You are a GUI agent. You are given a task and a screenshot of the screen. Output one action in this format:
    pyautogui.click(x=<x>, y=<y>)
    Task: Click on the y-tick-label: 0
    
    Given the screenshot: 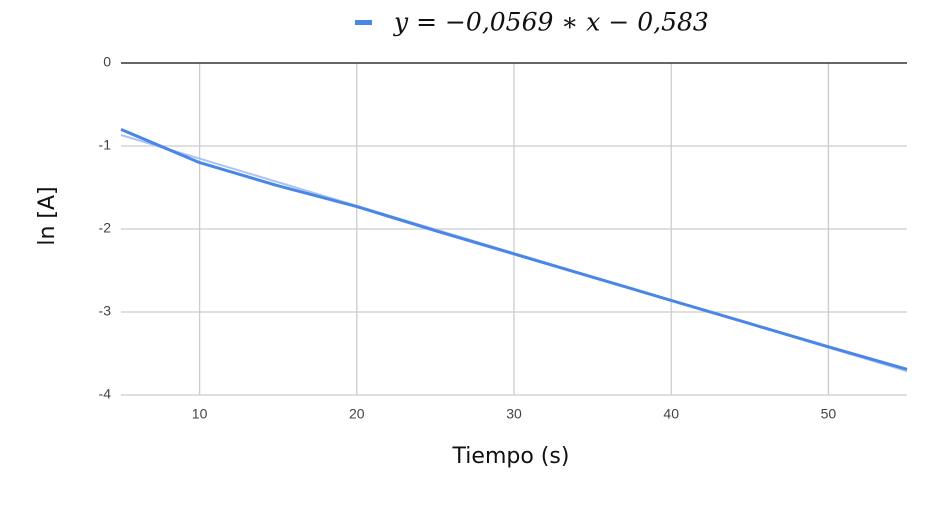 What is the action you would take?
    pyautogui.click(x=107, y=62)
    